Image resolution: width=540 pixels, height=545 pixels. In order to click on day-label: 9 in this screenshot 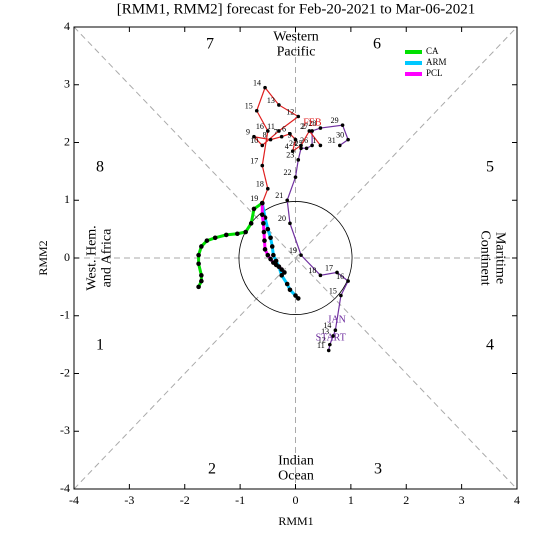, I will do `click(248, 132)`.